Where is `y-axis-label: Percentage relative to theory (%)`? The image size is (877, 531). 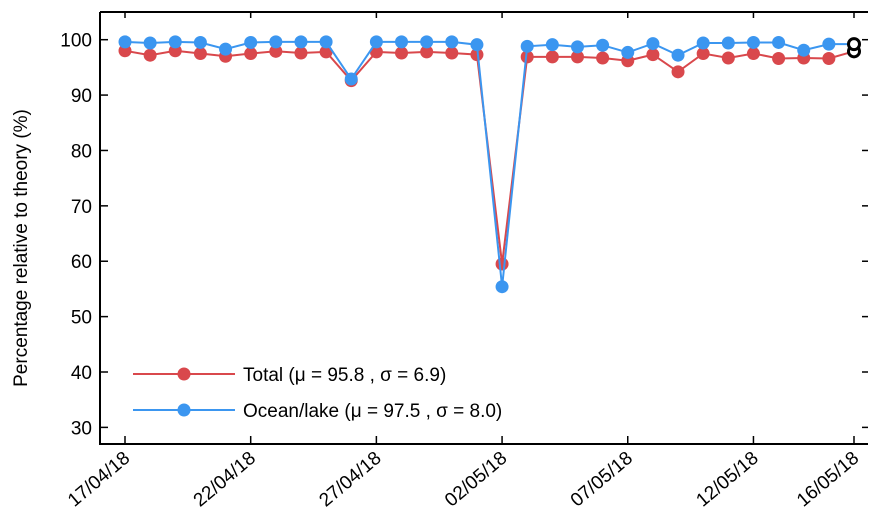
y-axis-label: Percentage relative to theory (%) is located at coordinates (21, 248).